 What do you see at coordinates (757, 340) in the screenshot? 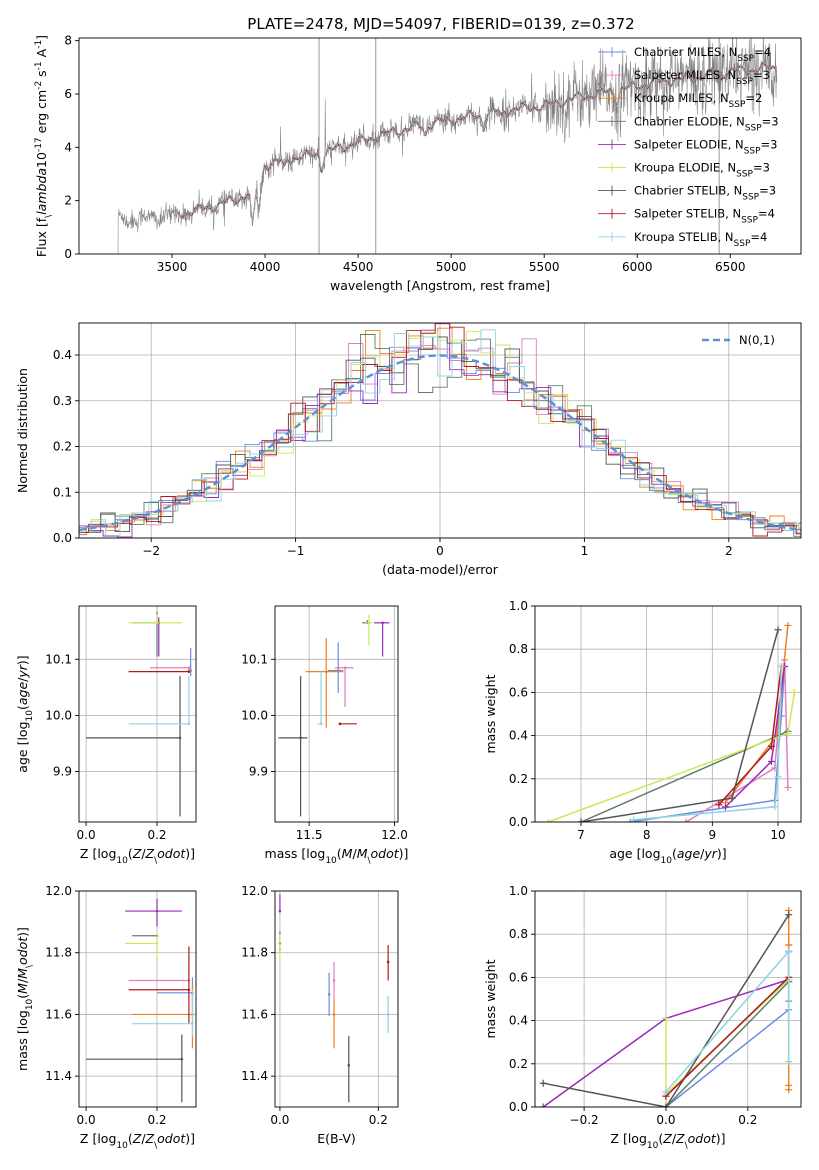
I see `label-part: N(0,1)` at bounding box center [757, 340].